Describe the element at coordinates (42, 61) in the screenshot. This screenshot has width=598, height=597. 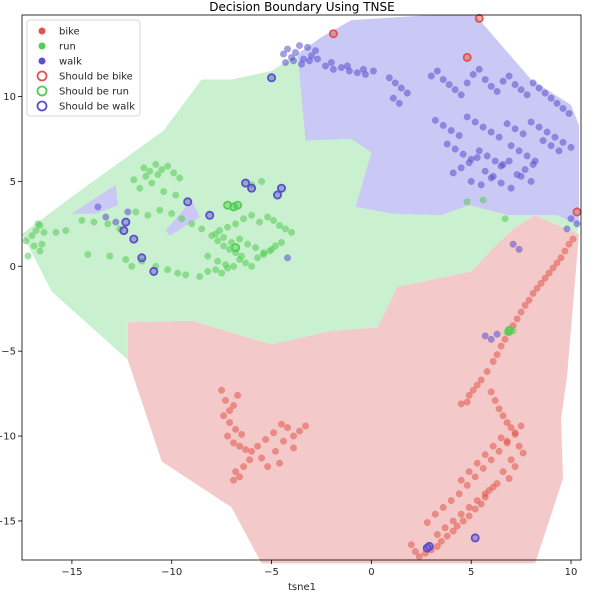
I see `legend-marker-walk` at that location.